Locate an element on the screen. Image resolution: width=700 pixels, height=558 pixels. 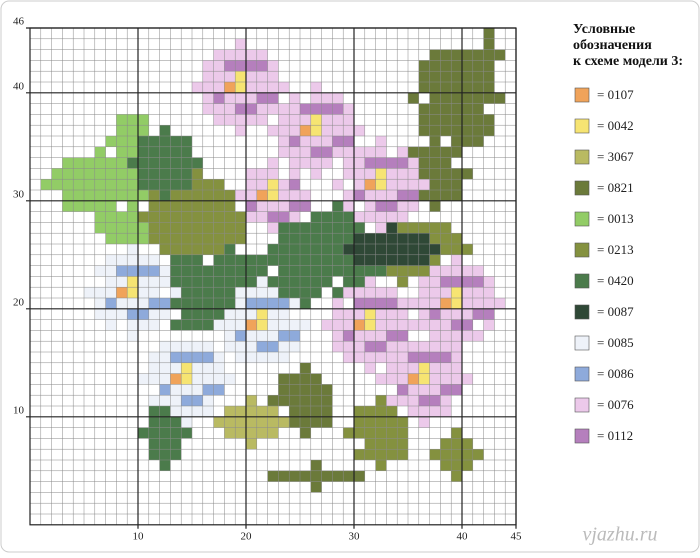
y-tick-label: 30 is located at coordinates (19, 194).